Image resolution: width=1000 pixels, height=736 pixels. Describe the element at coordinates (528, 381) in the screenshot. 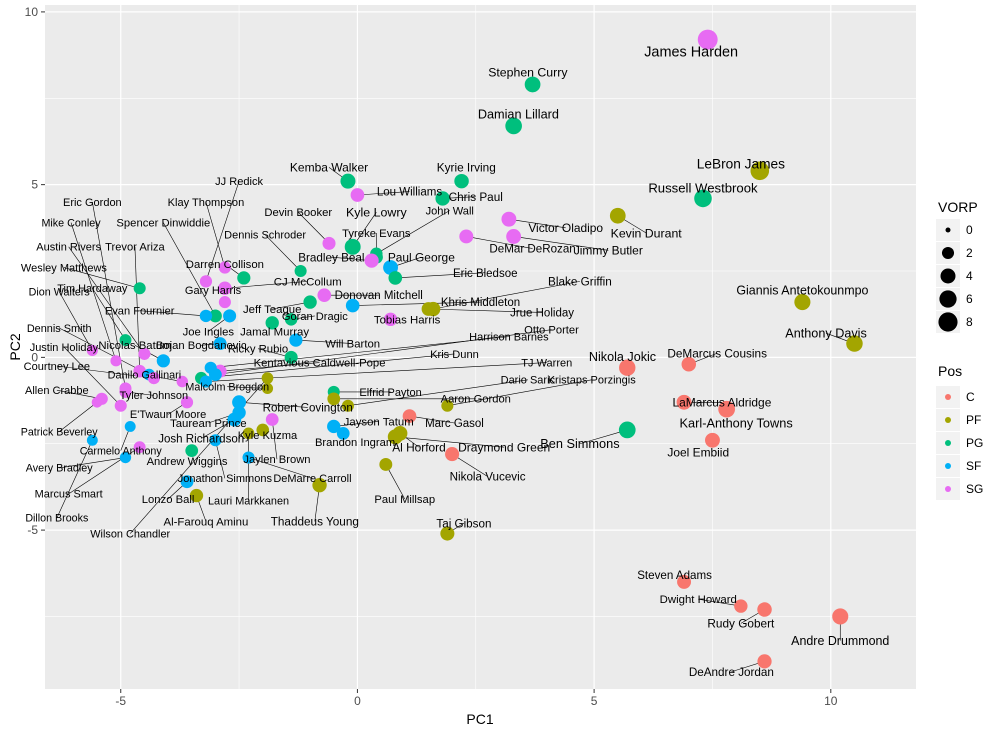

I see `point-label: Dario Saric` at that location.